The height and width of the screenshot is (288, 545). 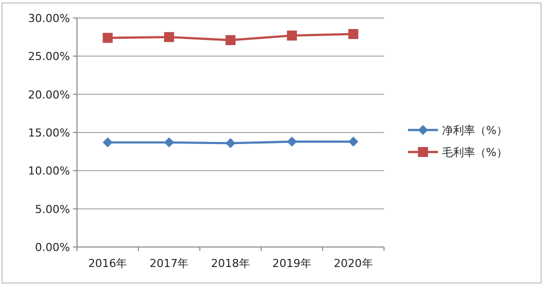 What do you see at coordinates (475, 130) in the screenshot?
I see `legend-label: 净利率（%）` at bounding box center [475, 130].